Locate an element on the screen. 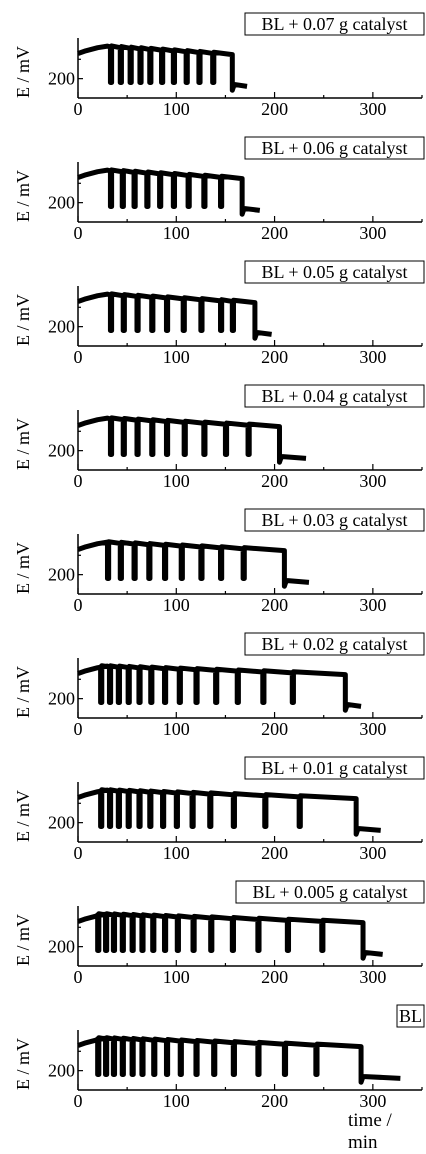  chart-panel-3: 0 100 200 300 200 E / mV BL + 0.05 g catalyst is located at coordinates (219, 313).